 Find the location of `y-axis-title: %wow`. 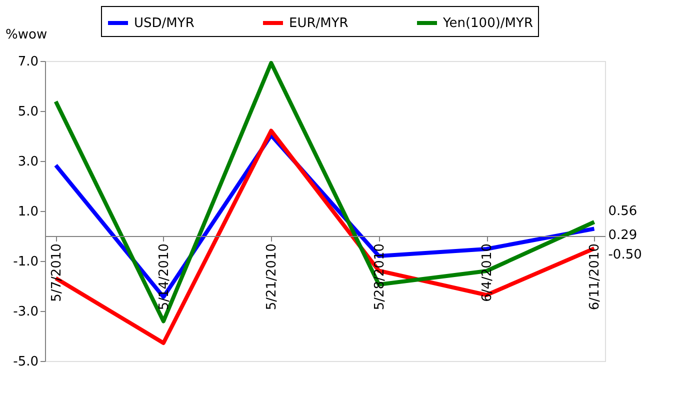

y-axis-title: %wow is located at coordinates (27, 35).